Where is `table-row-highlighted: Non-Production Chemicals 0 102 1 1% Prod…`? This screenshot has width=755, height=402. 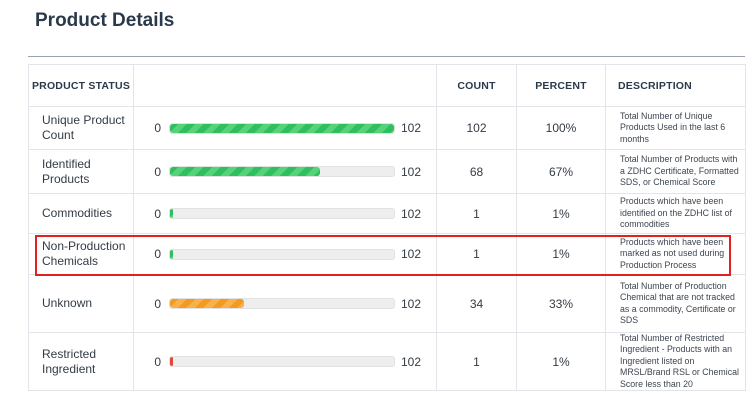
table-row-highlighted: Non-Production Chemicals 0 102 1 1% Prod… is located at coordinates (387, 254).